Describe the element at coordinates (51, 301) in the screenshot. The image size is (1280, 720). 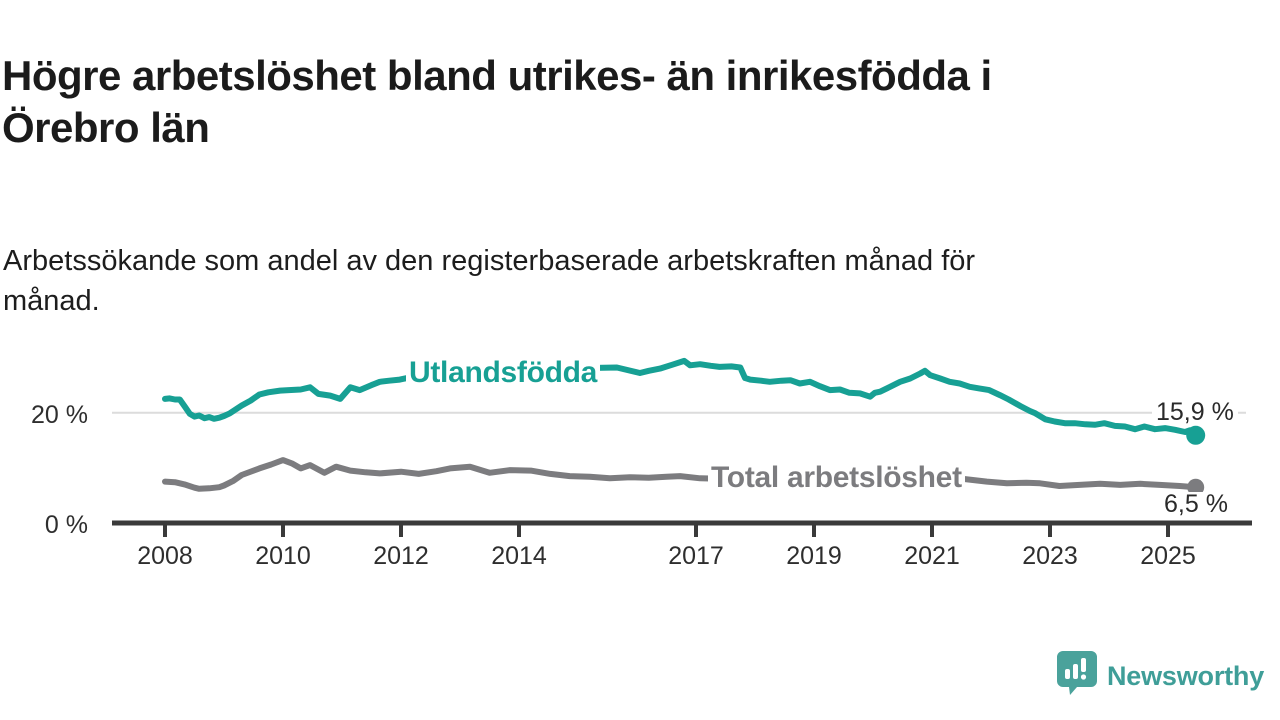
I see `chart-subtitle-line2: månad.` at that location.